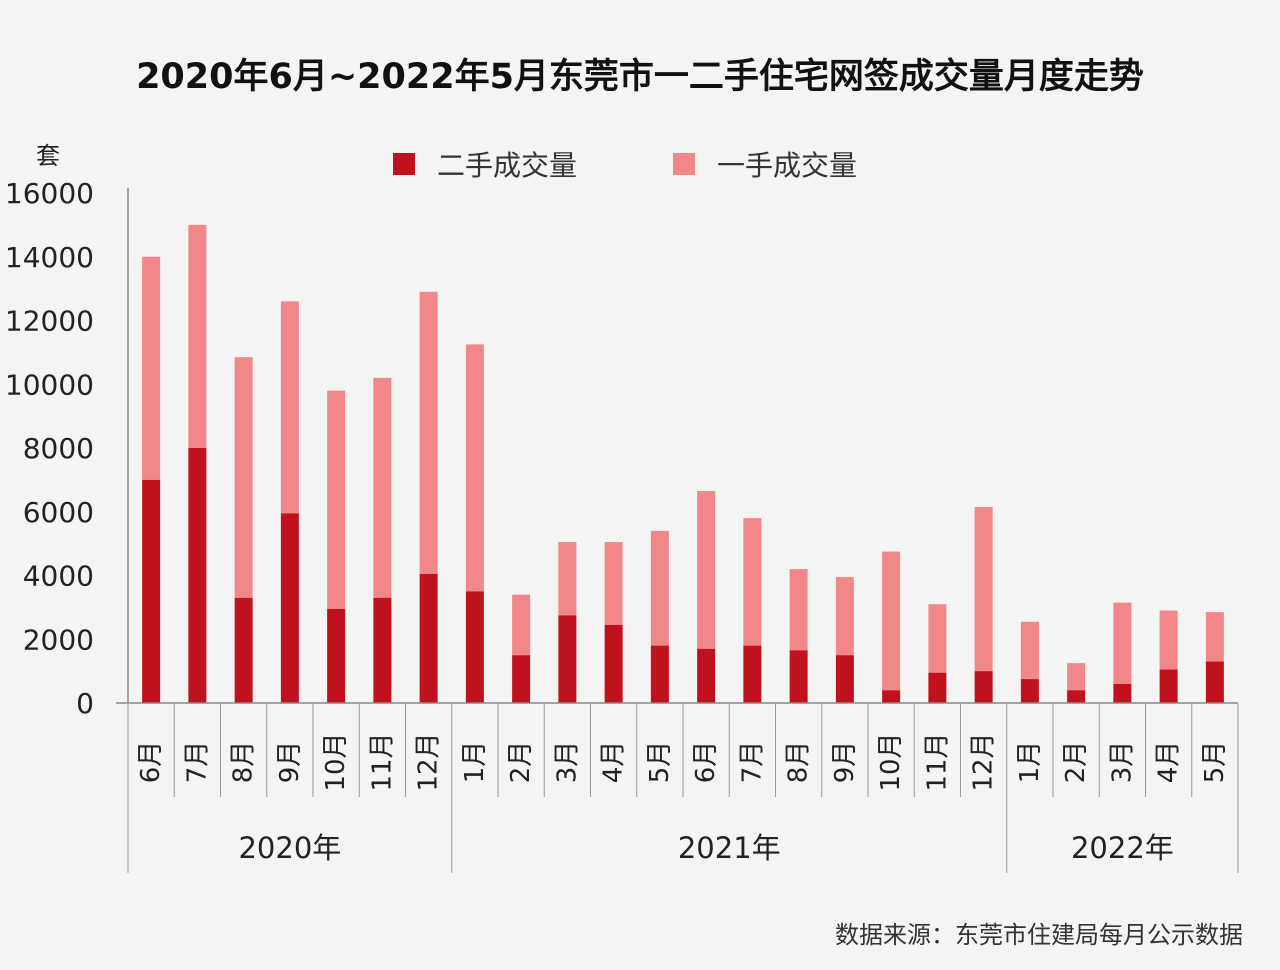  What do you see at coordinates (787, 165) in the screenshot?
I see `legend-label: 一手成交量` at bounding box center [787, 165].